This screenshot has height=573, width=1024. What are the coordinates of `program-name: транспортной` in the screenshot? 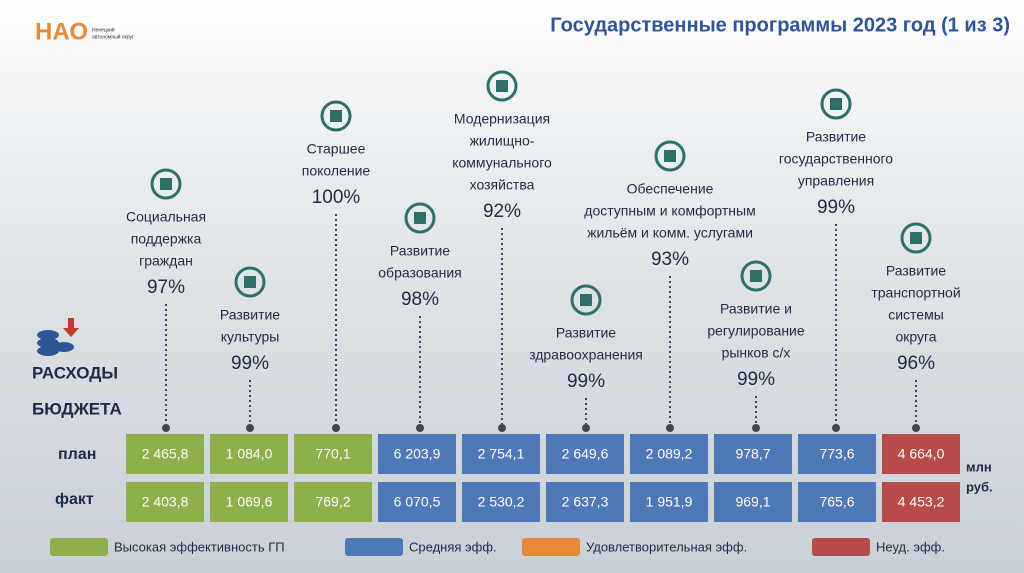 It's located at (915, 293).